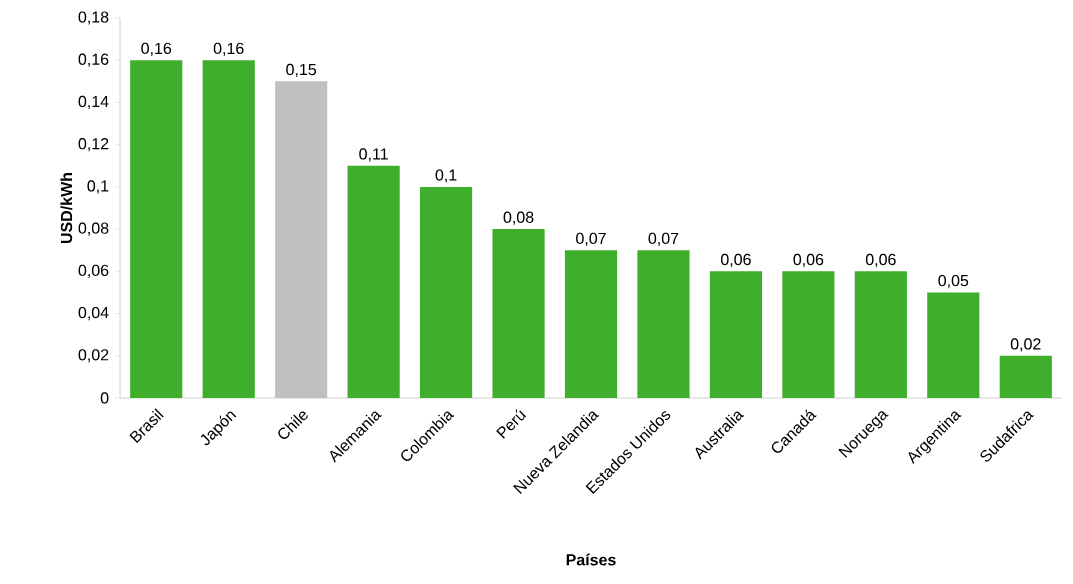  What do you see at coordinates (93, 102) in the screenshot?
I see `y-tick-label: 0,14` at bounding box center [93, 102].